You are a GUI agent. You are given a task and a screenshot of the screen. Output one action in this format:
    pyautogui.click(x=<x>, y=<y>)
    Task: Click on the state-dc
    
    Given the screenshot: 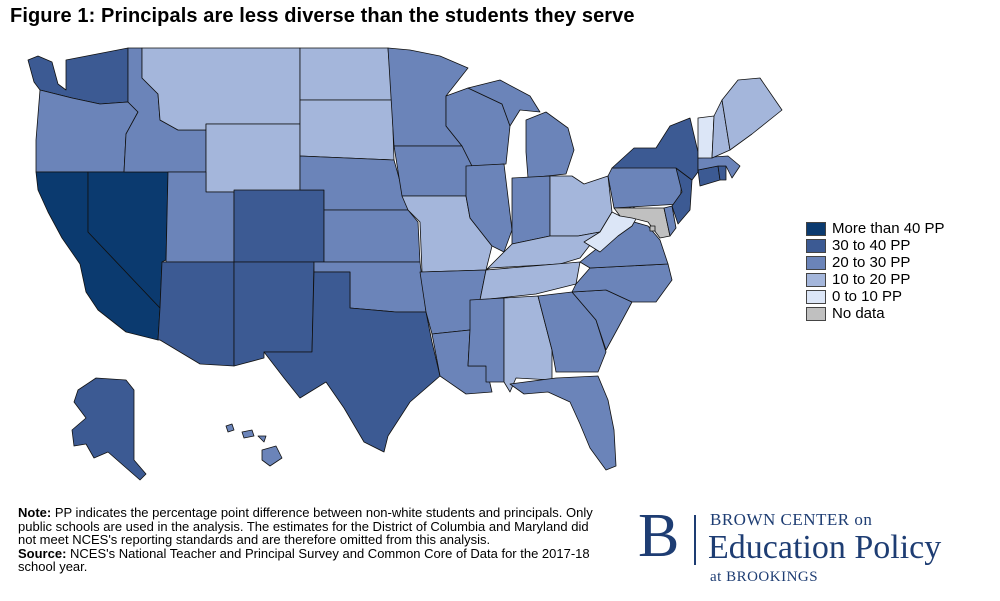 What is the action you would take?
    pyautogui.click(x=652, y=228)
    